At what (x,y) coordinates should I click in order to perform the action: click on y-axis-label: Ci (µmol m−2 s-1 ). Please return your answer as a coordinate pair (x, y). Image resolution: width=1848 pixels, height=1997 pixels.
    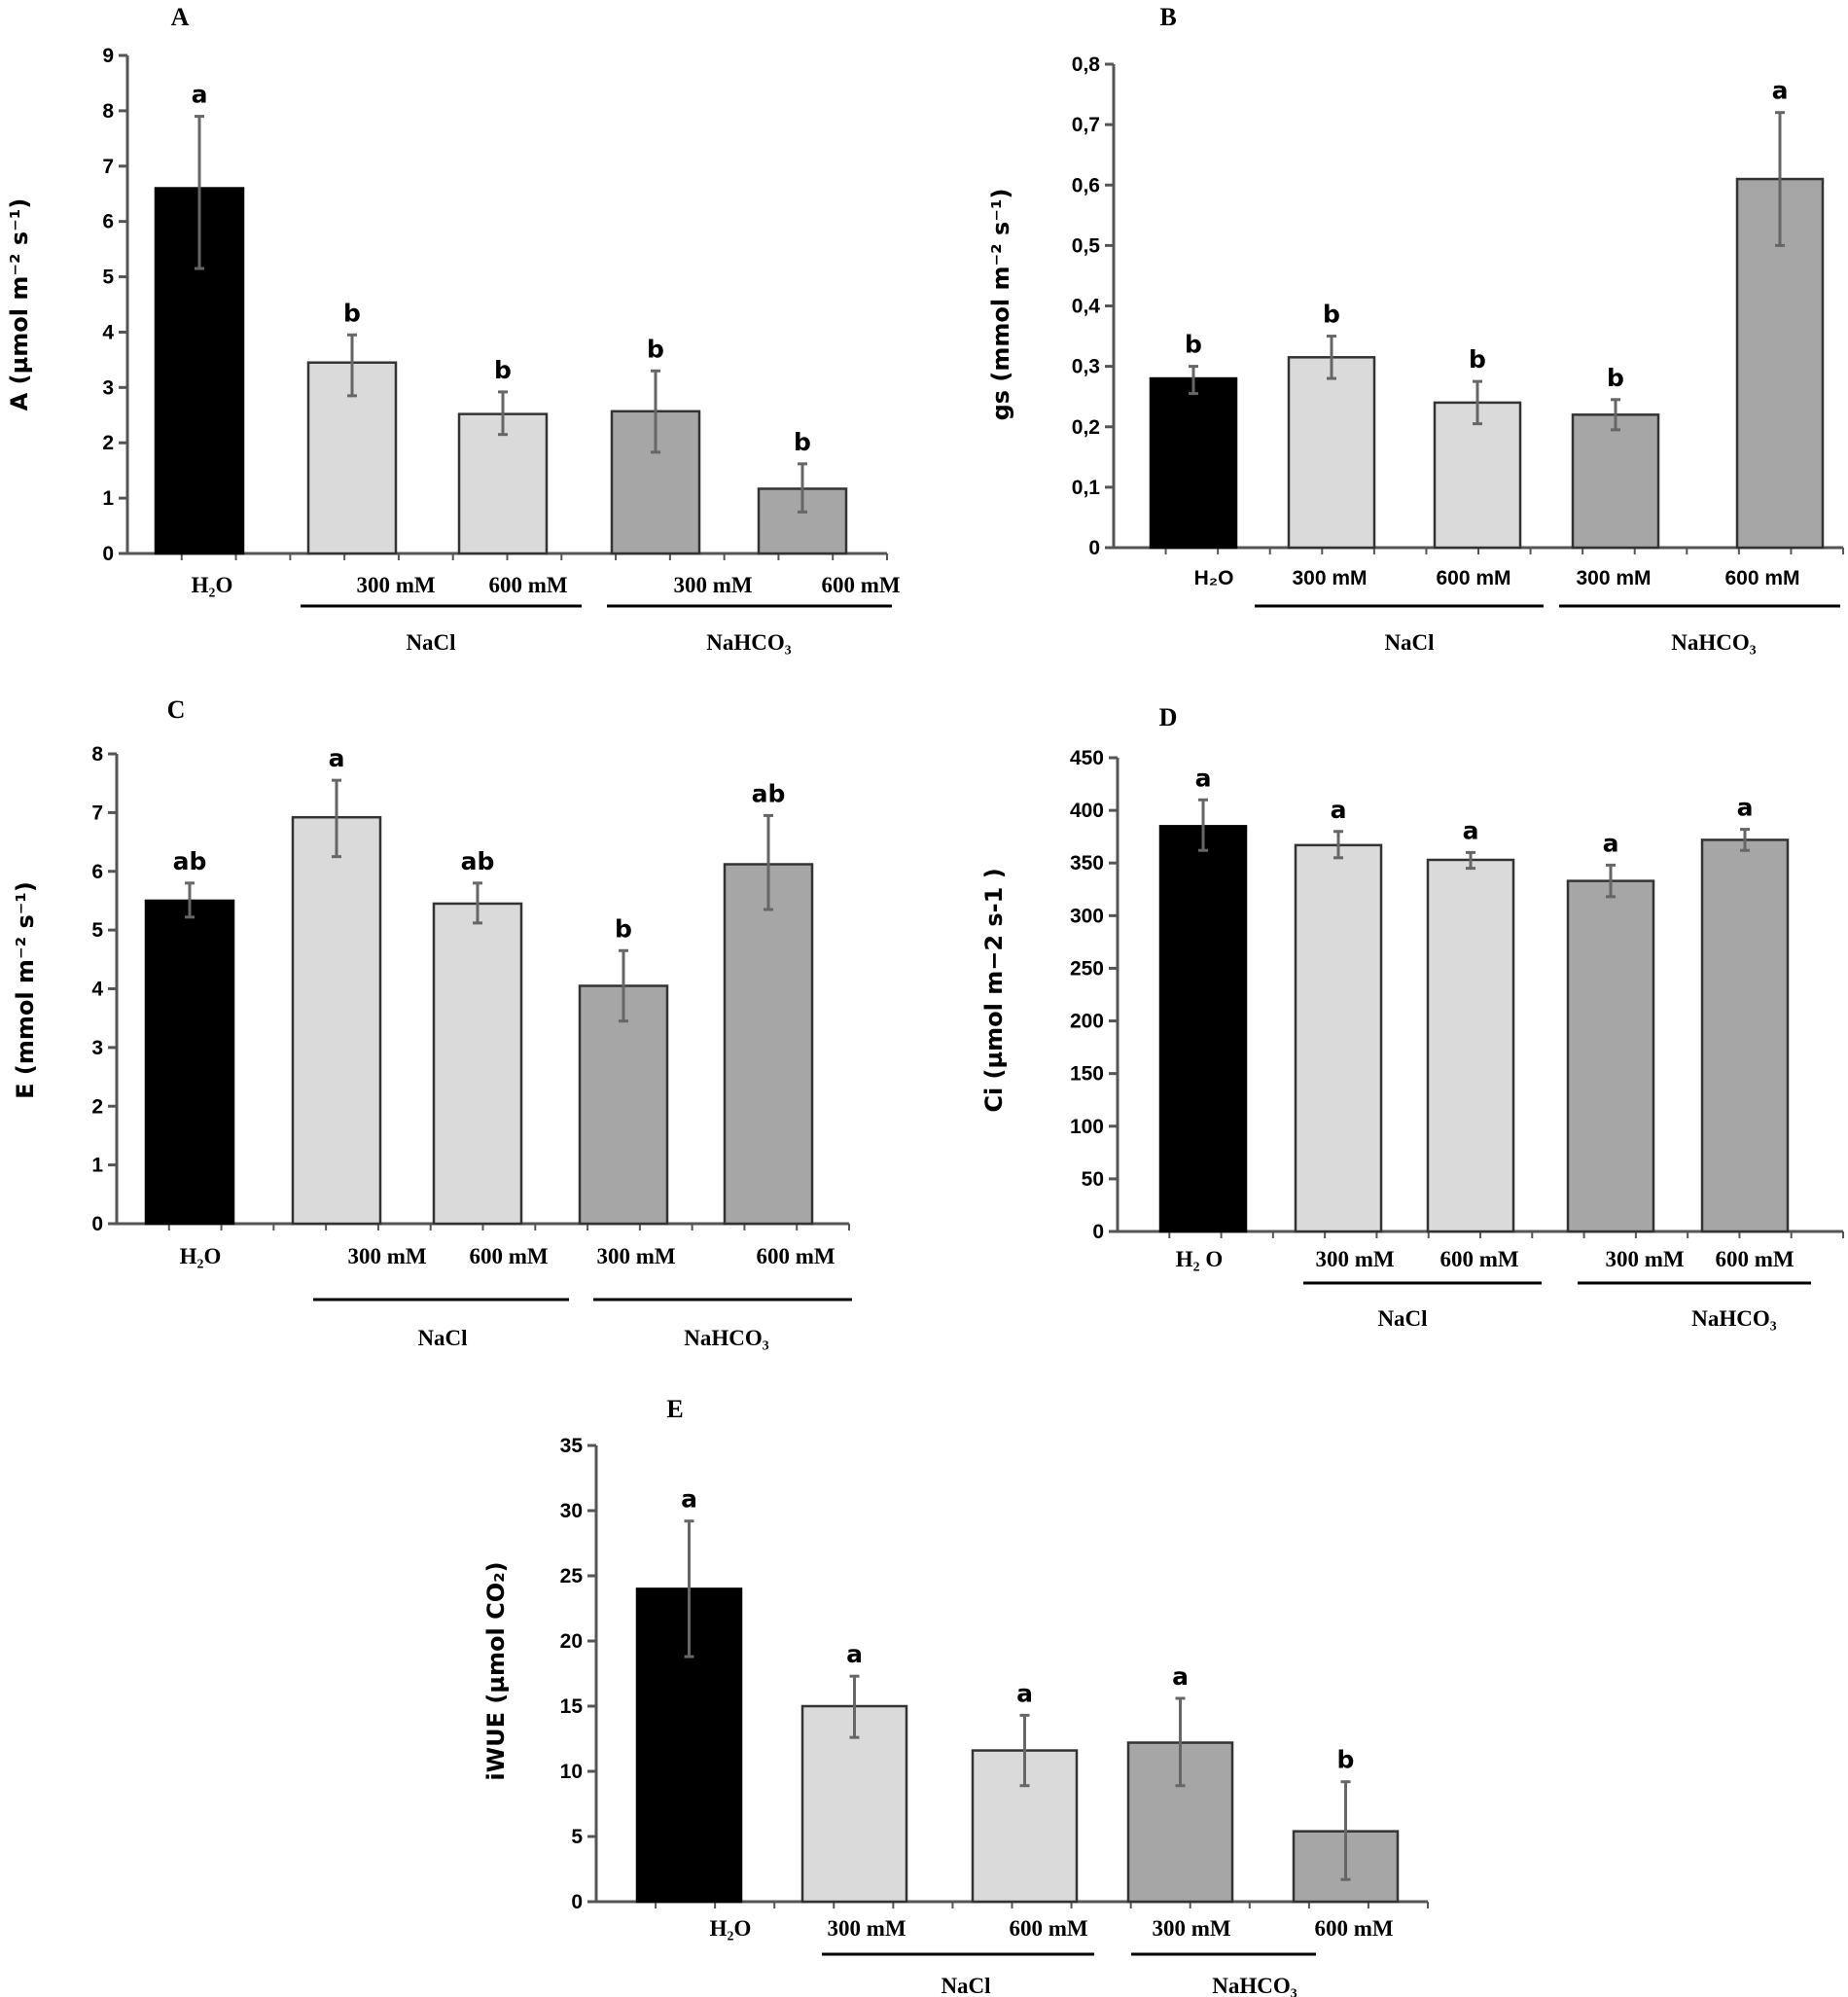
    Looking at the image, I should click on (994, 990).